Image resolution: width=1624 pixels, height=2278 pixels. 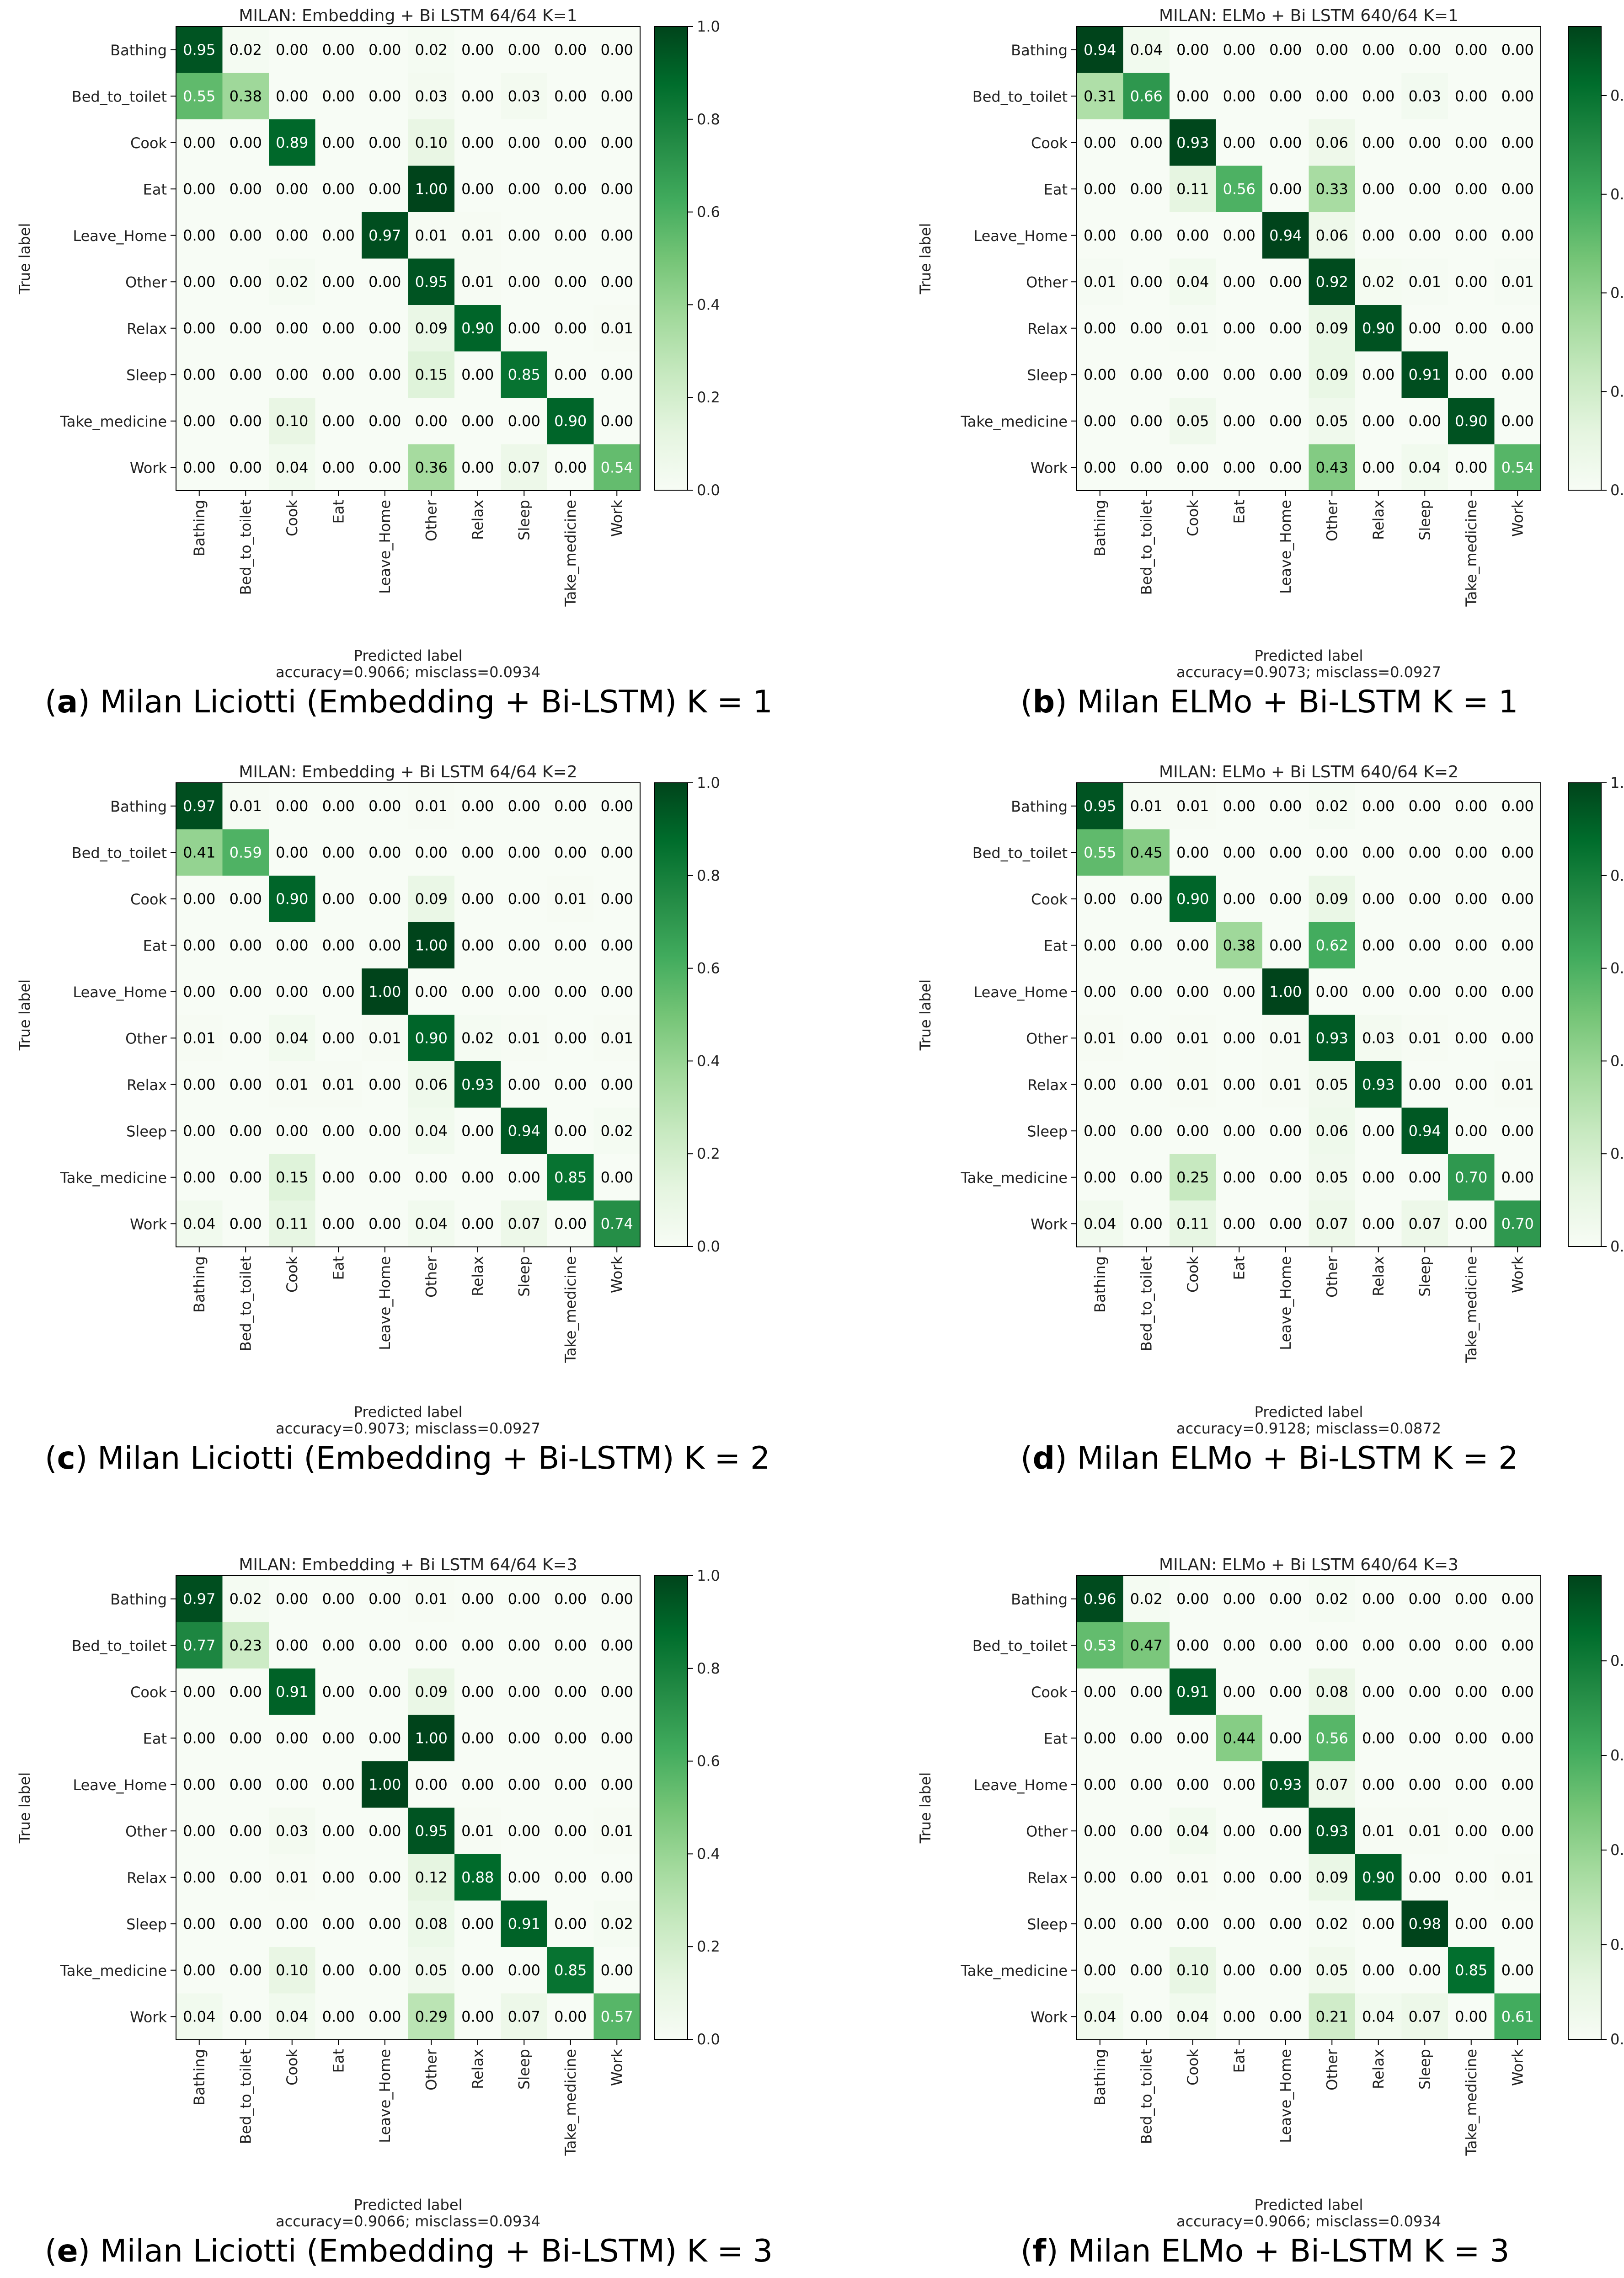 What do you see at coordinates (408, 655) in the screenshot?
I see `x-axis-label: Predicted label` at bounding box center [408, 655].